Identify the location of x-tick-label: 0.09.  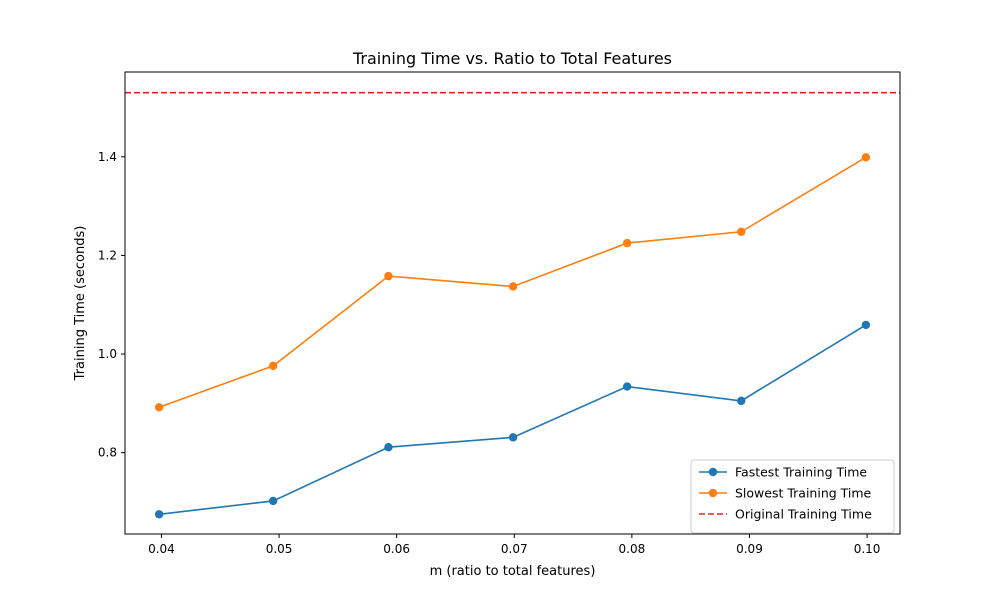
(749, 549).